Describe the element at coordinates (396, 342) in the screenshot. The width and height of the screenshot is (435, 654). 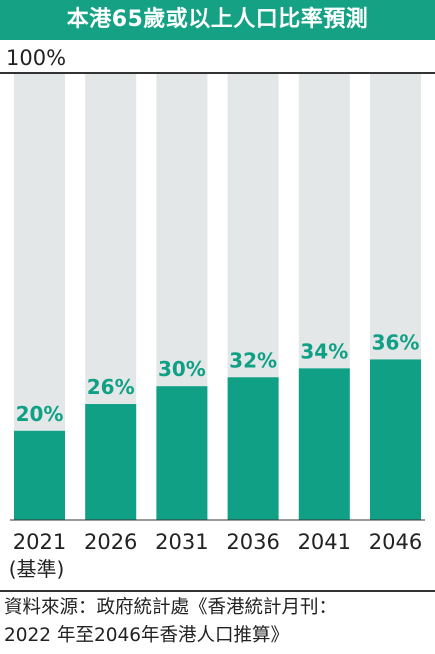
I see `value-label-2046: 36%` at that location.